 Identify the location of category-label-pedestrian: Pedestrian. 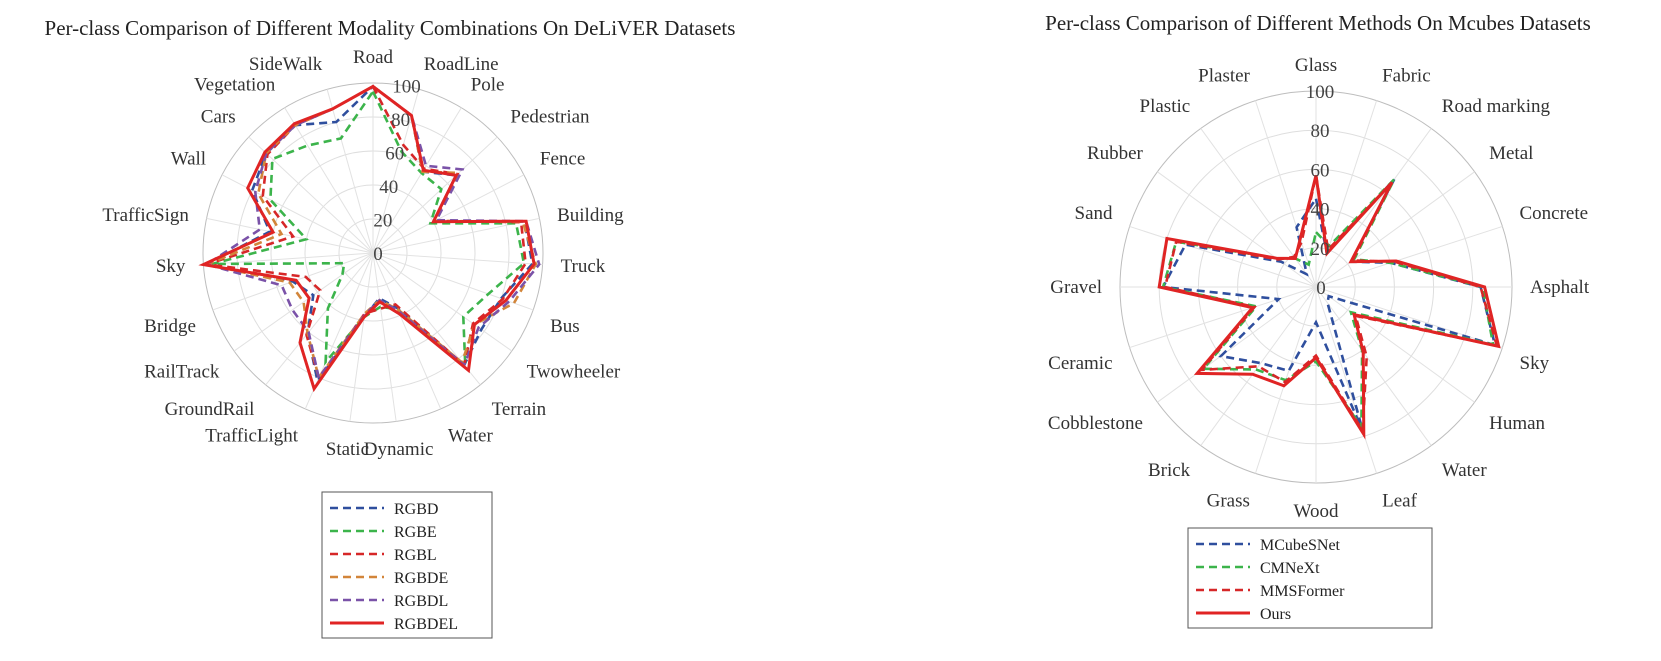
(550, 117).